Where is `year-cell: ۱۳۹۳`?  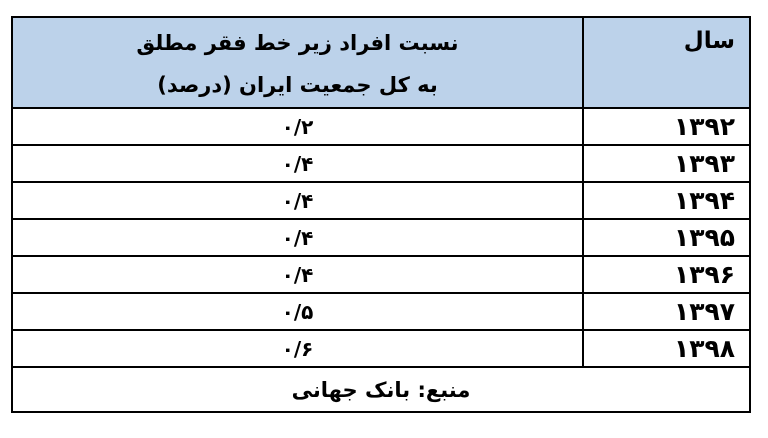
year-cell: ۱۳۹۳ is located at coordinates (666, 163).